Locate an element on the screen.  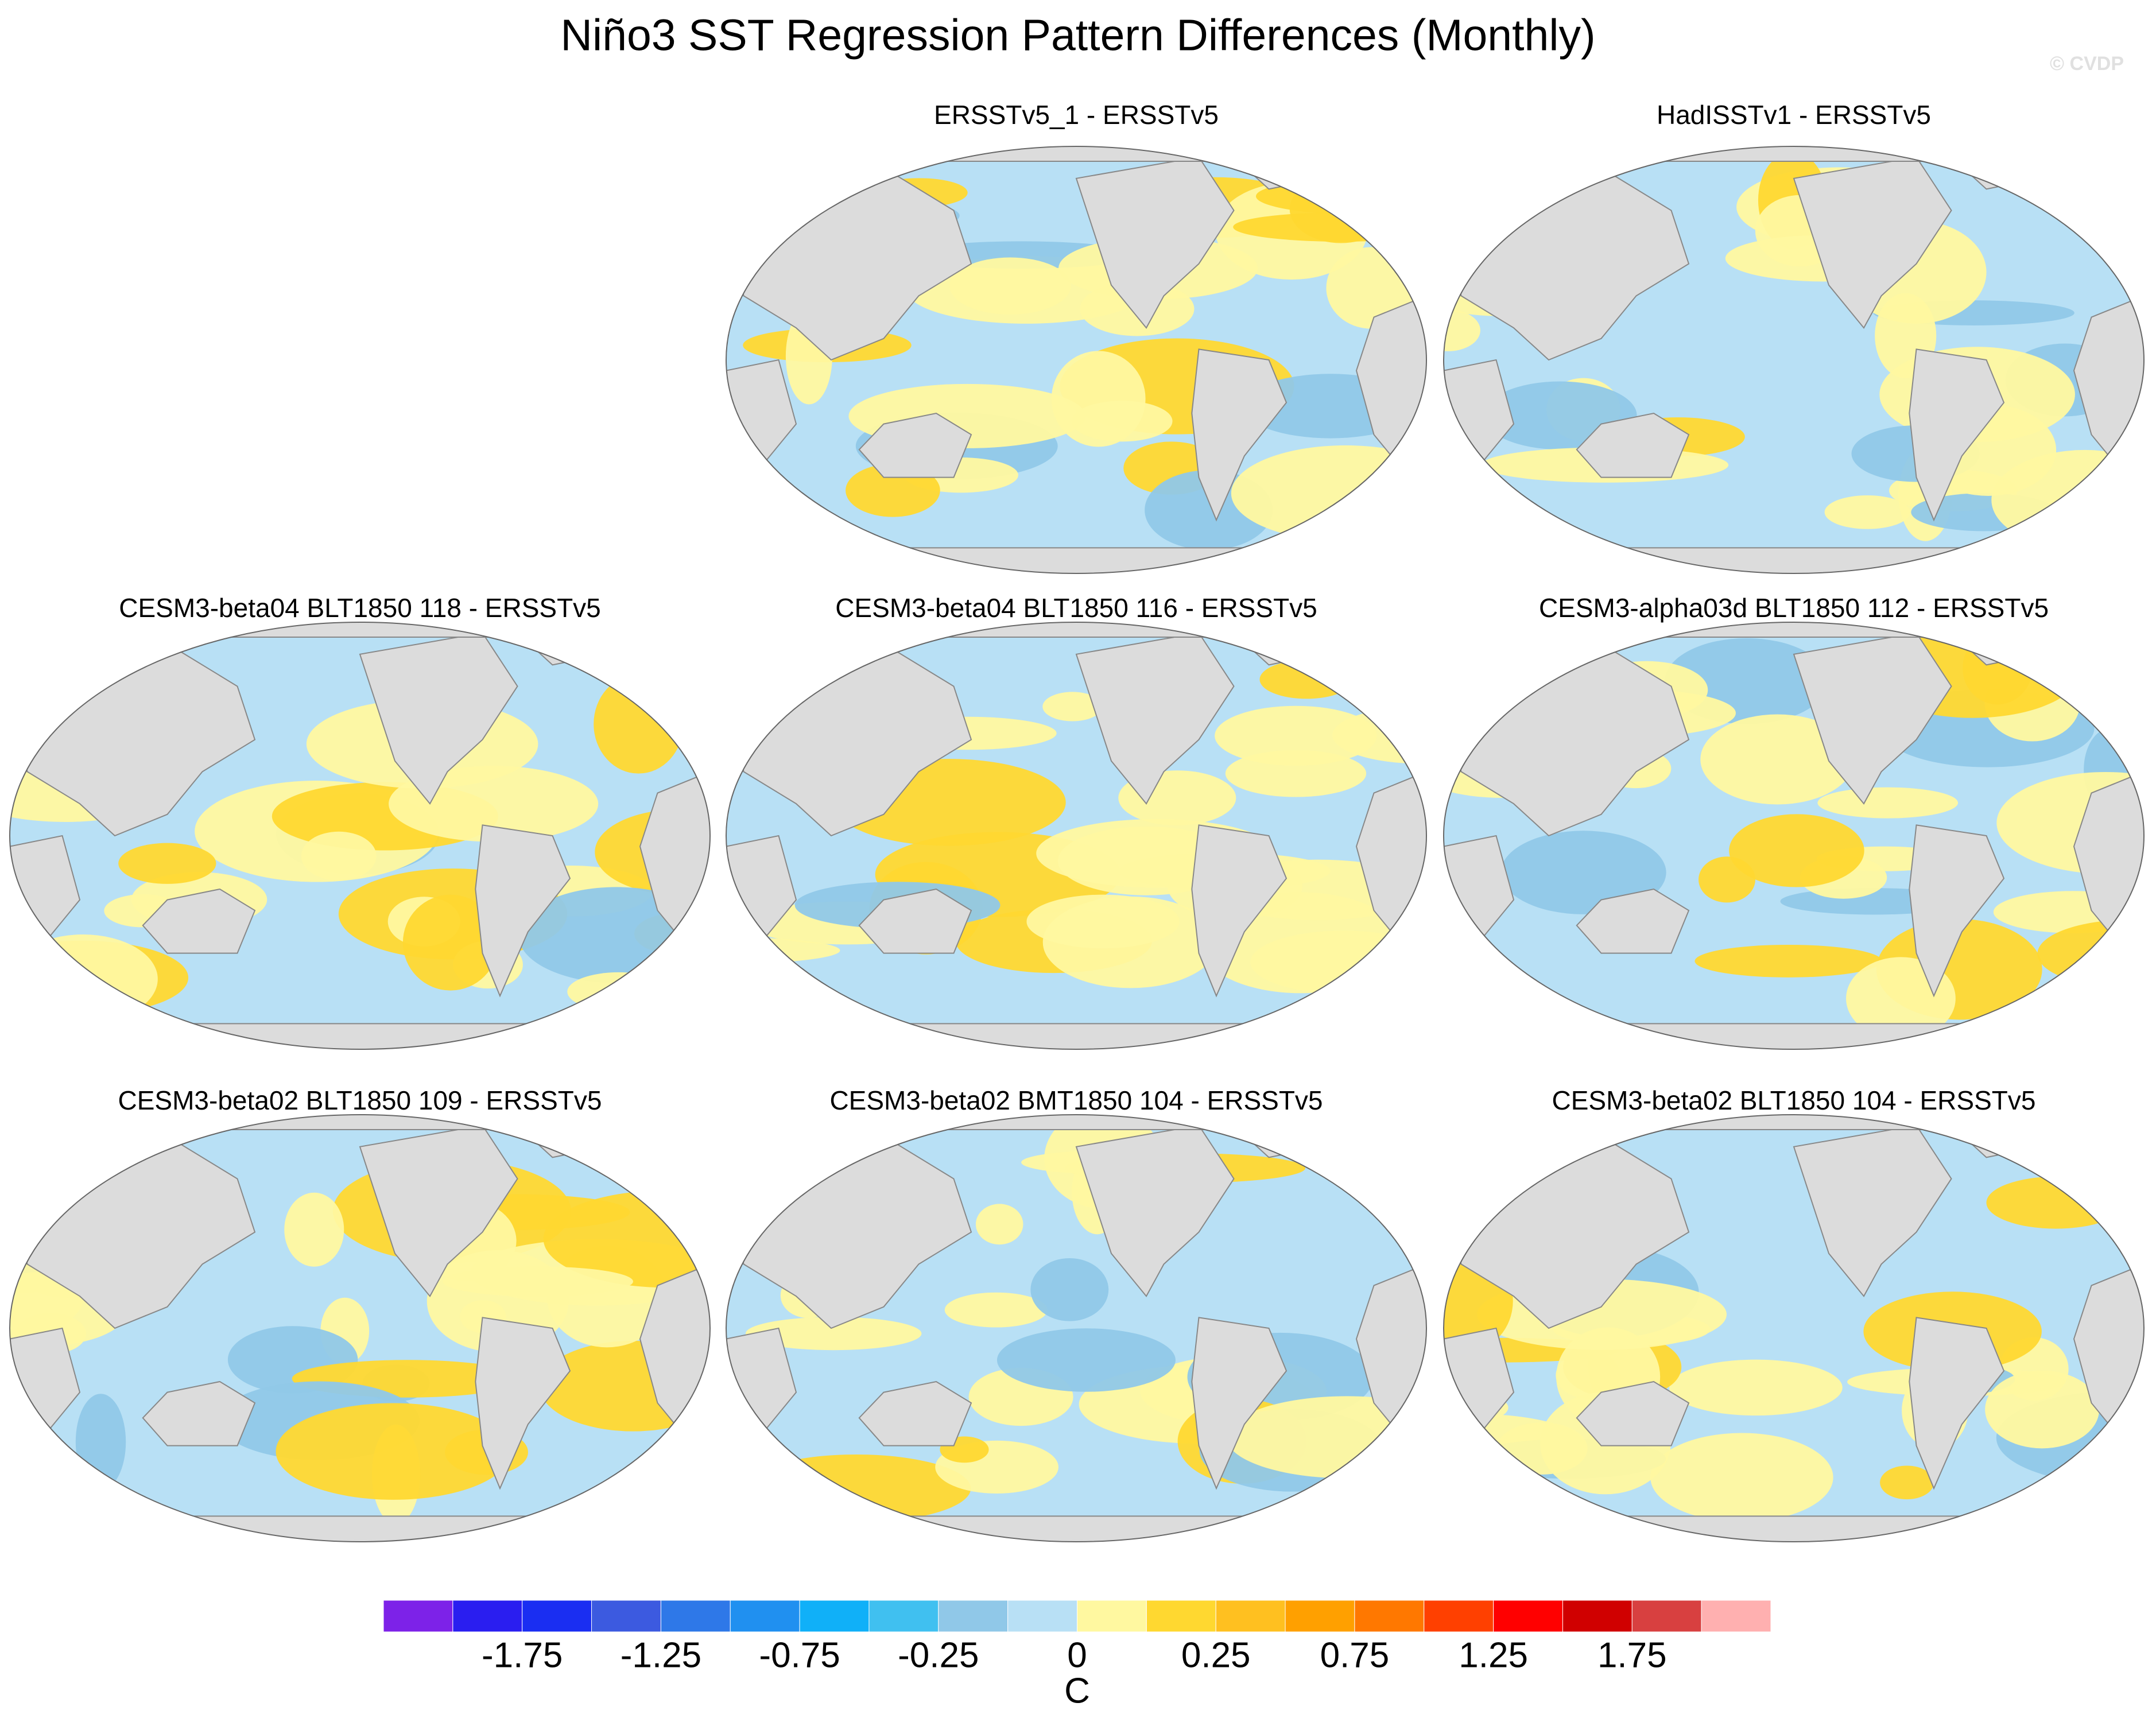
panel-title: CESM3-beta02 BLT1850 109 - ERSSTv5 is located at coordinates (360, 1100).